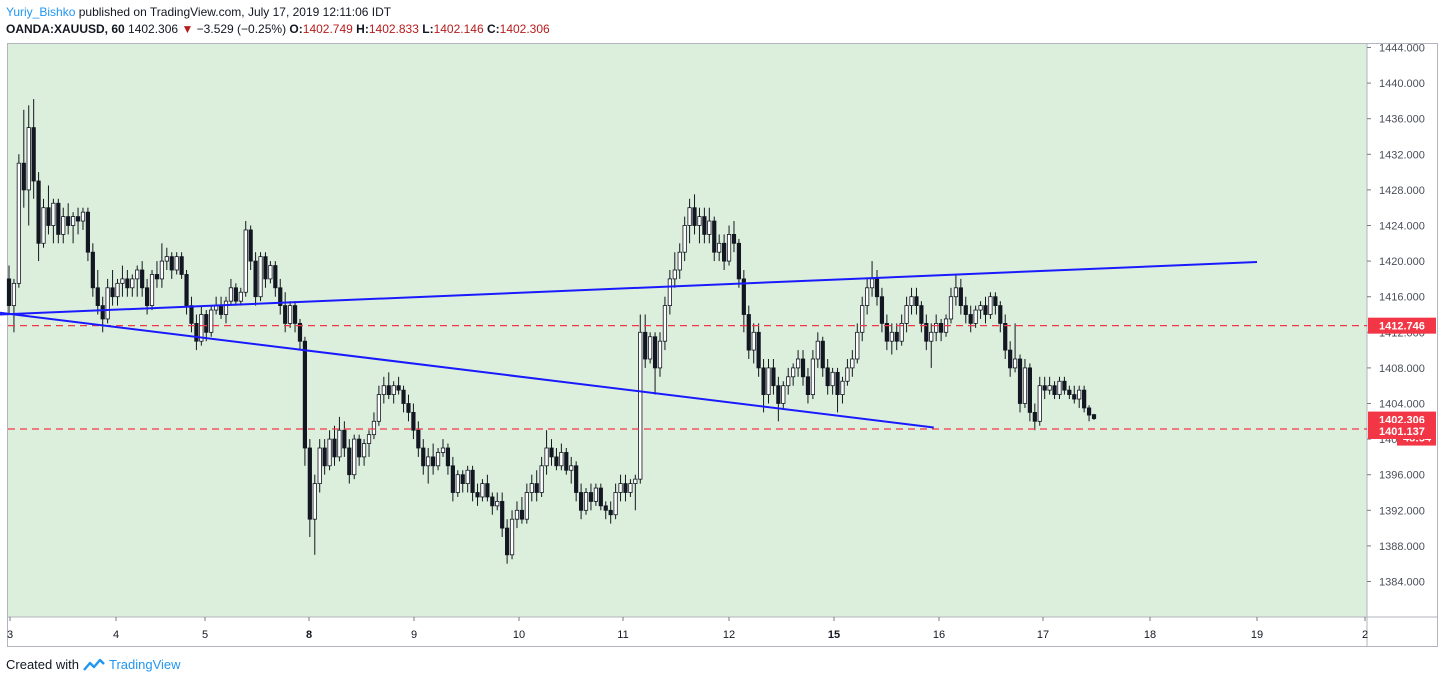 This screenshot has width=1444, height=683. Describe the element at coordinates (414, 635) in the screenshot. I see `time-tick-label: 9` at that location.